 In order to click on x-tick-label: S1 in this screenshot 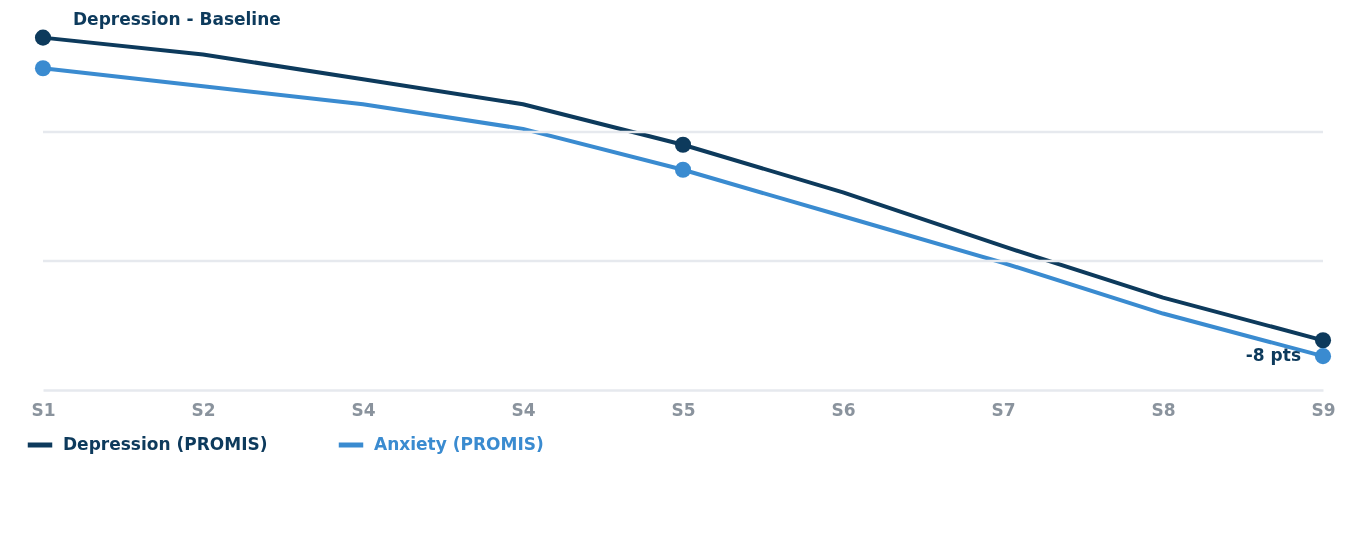, I will do `click(43, 409)`.